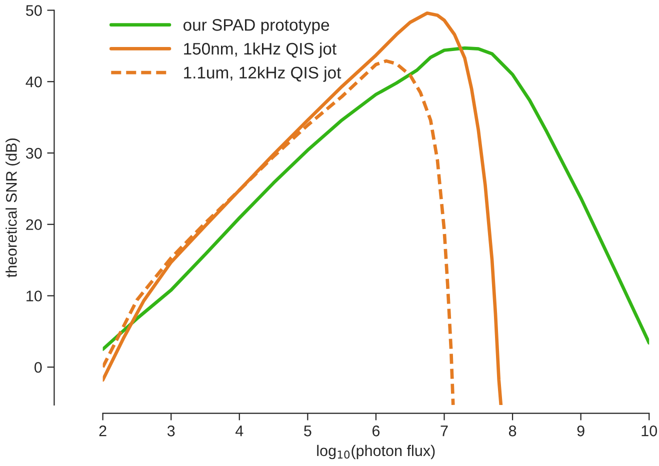 The height and width of the screenshot is (466, 659). What do you see at coordinates (34, 153) in the screenshot?
I see `y-tick-label: 30` at bounding box center [34, 153].